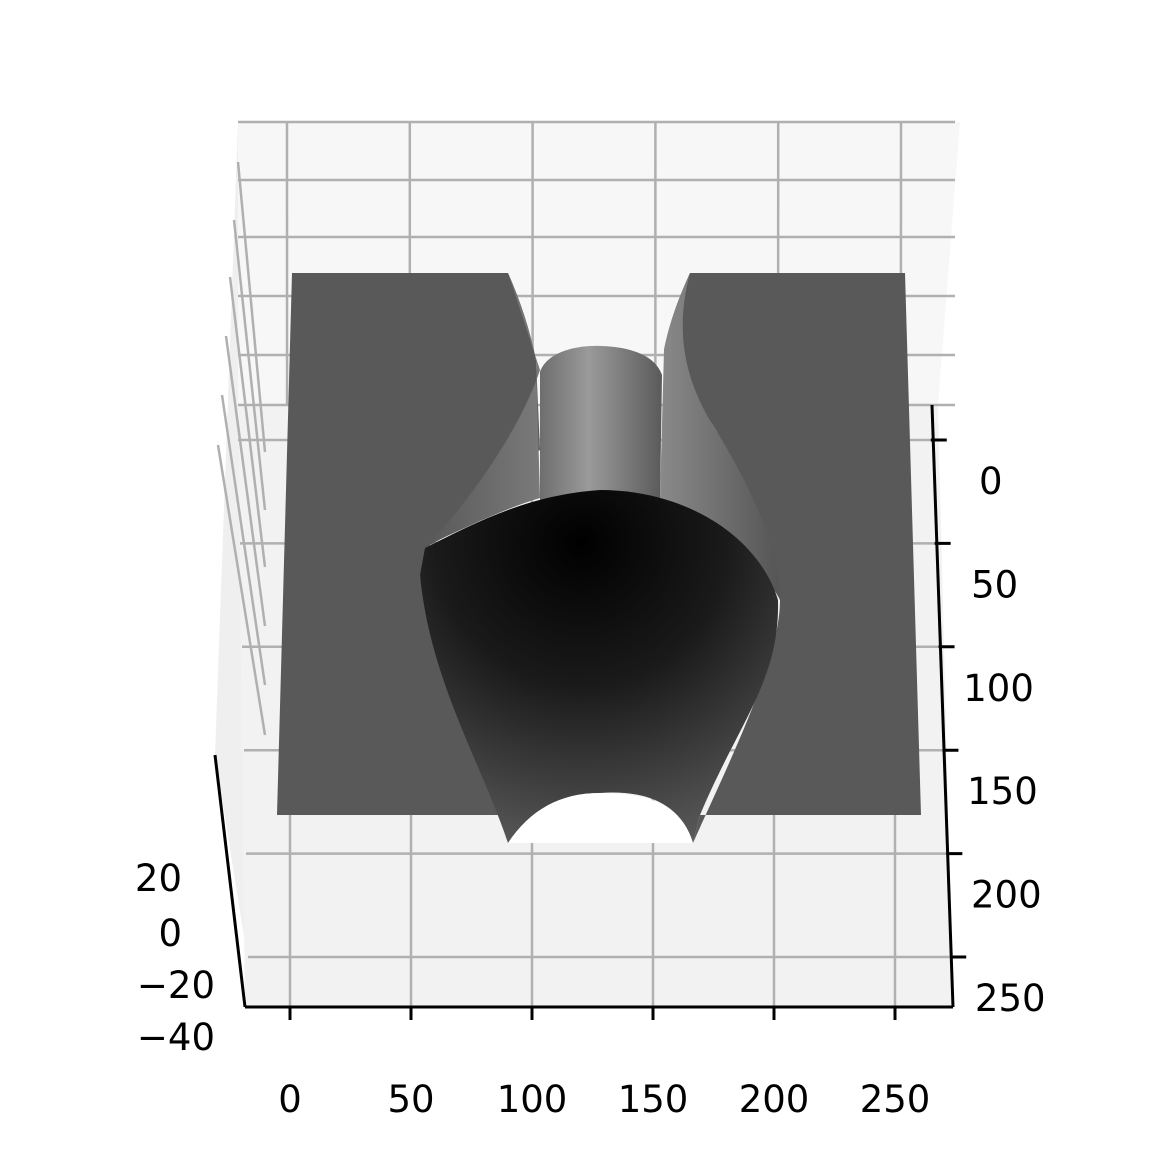  Describe the element at coordinates (532, 1099) in the screenshot. I see `x-tick-label: 100` at that location.